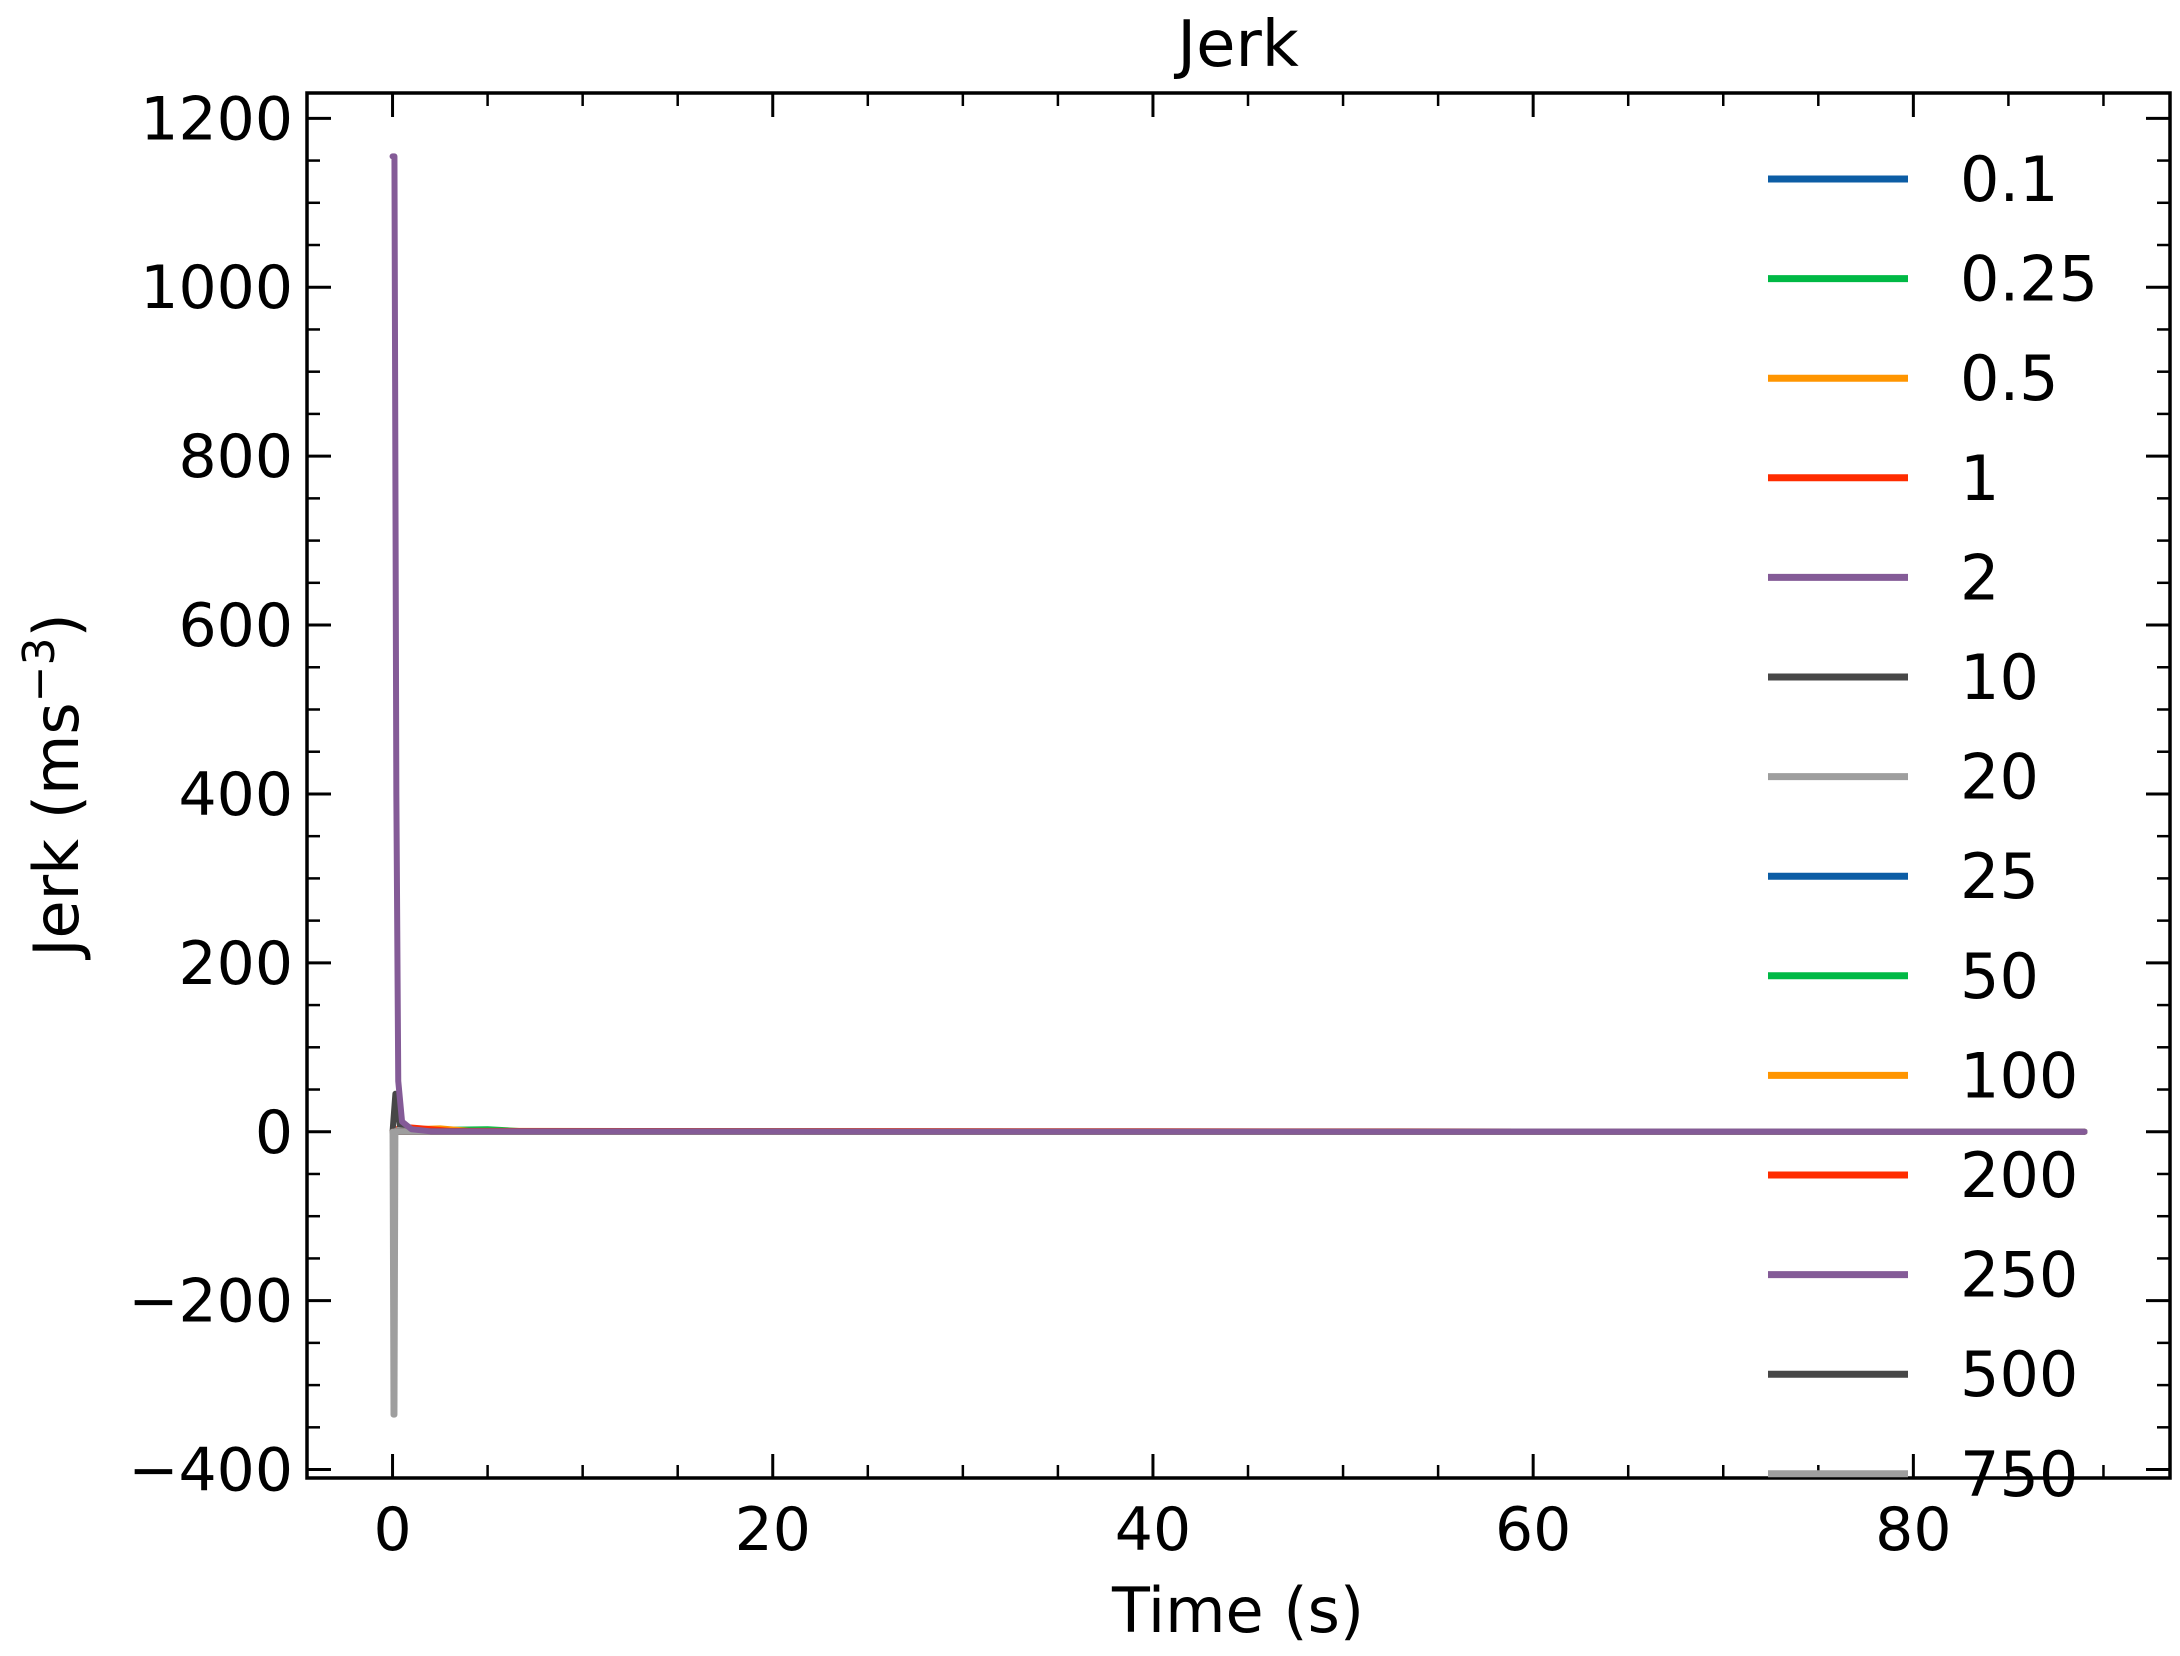 The height and width of the screenshot is (1656, 2180). I want to click on legend-entry-0.5: 0.5, so click(1913, 378).